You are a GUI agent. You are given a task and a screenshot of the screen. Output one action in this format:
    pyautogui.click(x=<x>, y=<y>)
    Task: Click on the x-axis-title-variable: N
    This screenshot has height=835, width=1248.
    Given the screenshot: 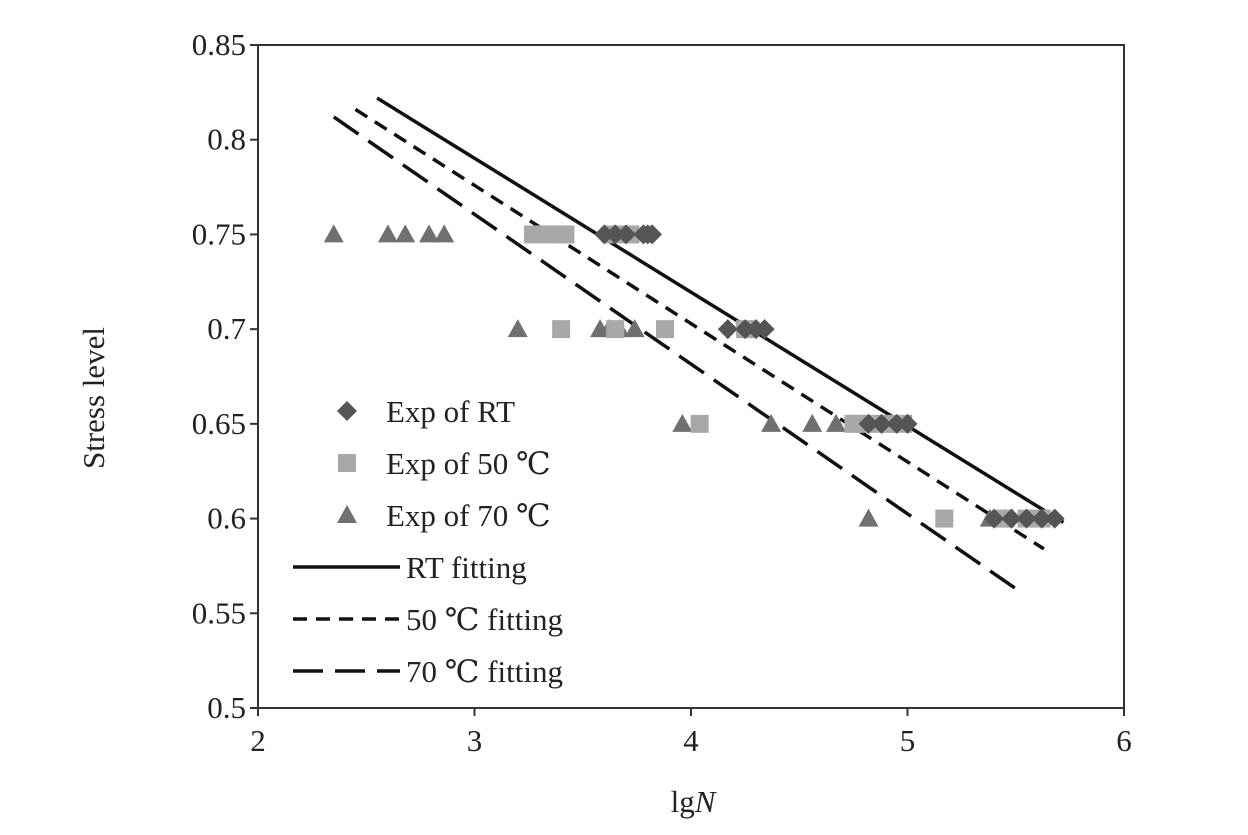 What is the action you would take?
    pyautogui.click(x=706, y=801)
    